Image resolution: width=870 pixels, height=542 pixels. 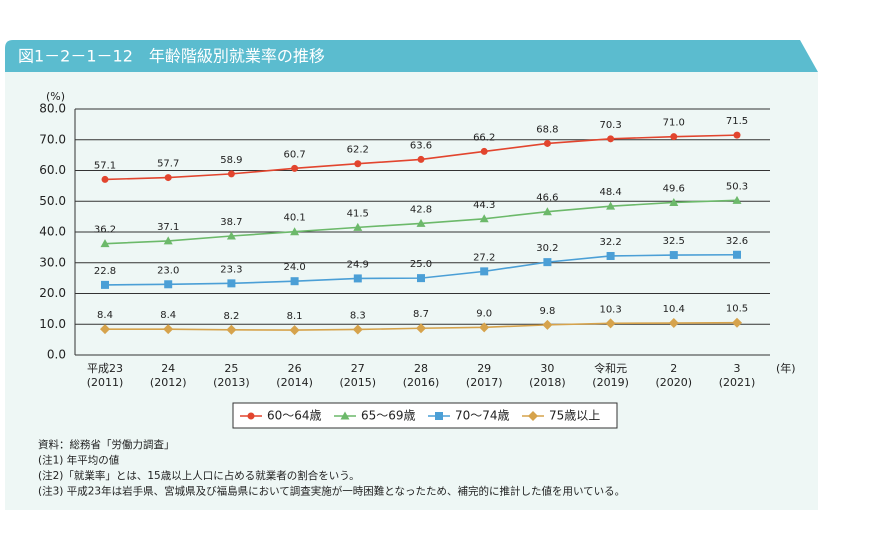 What do you see at coordinates (421, 368) in the screenshot?
I see `x-tick-label: 28` at bounding box center [421, 368].